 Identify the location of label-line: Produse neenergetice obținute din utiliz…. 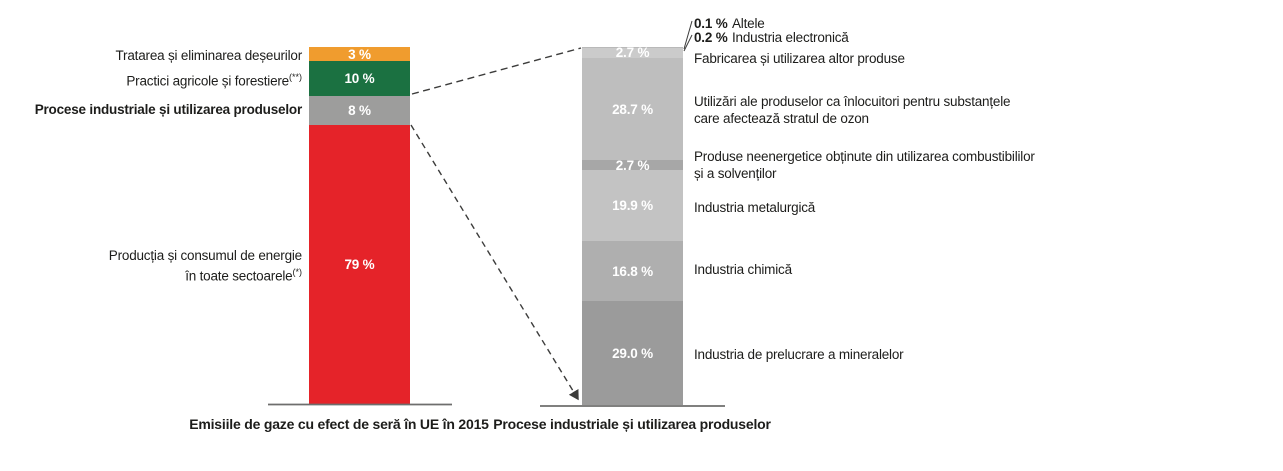
(864, 156).